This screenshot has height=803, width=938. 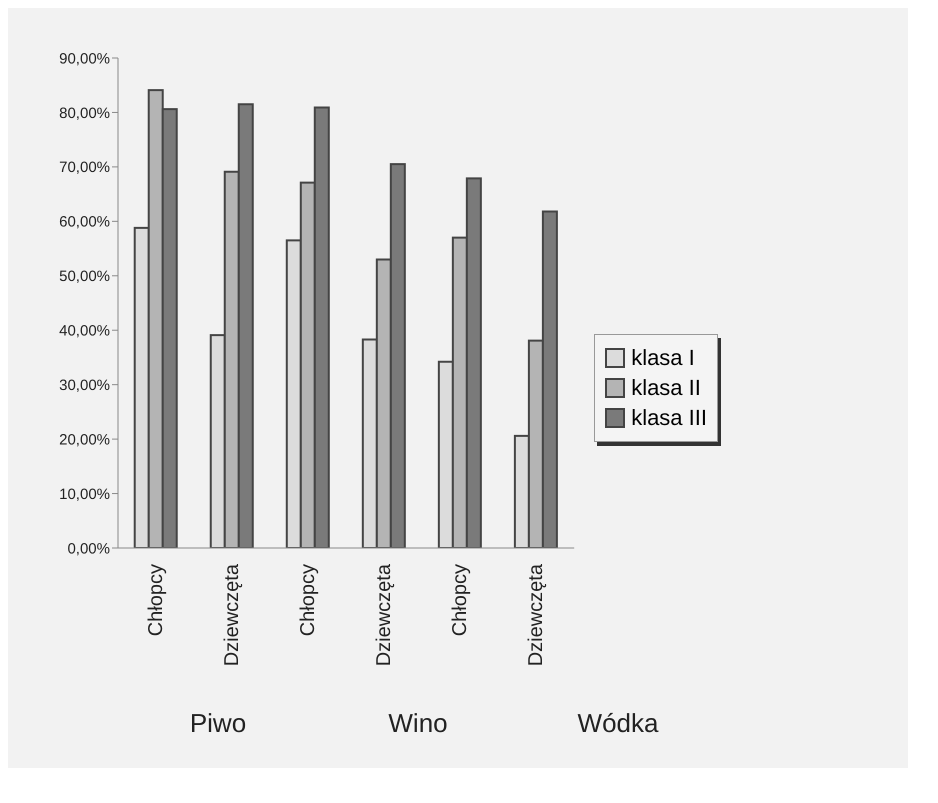 I want to click on legend-label: klasa III, so click(x=669, y=418).